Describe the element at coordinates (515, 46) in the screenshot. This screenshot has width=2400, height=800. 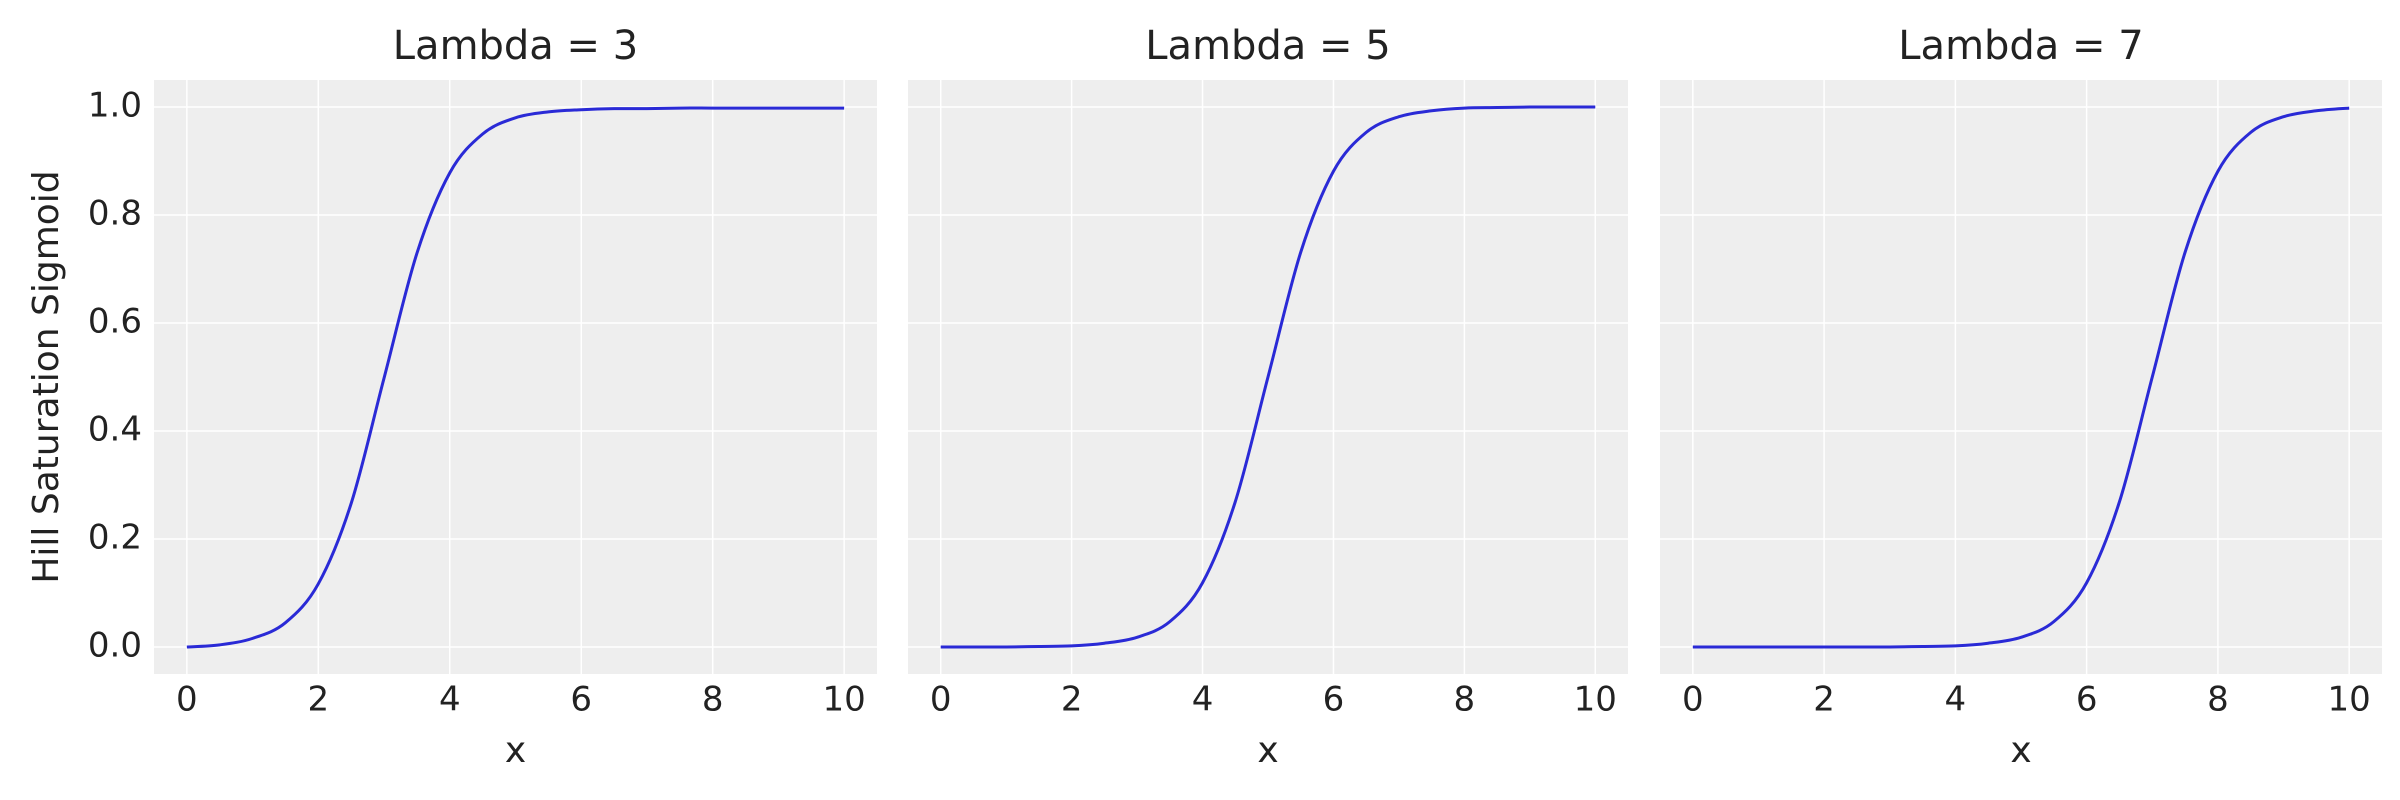
I see `chart-title: Lambda = 3` at that location.